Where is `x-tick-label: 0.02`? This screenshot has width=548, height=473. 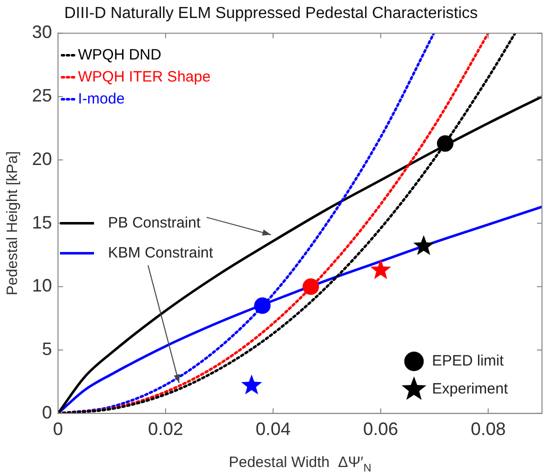 x-tick-label: 0.02 is located at coordinates (166, 429).